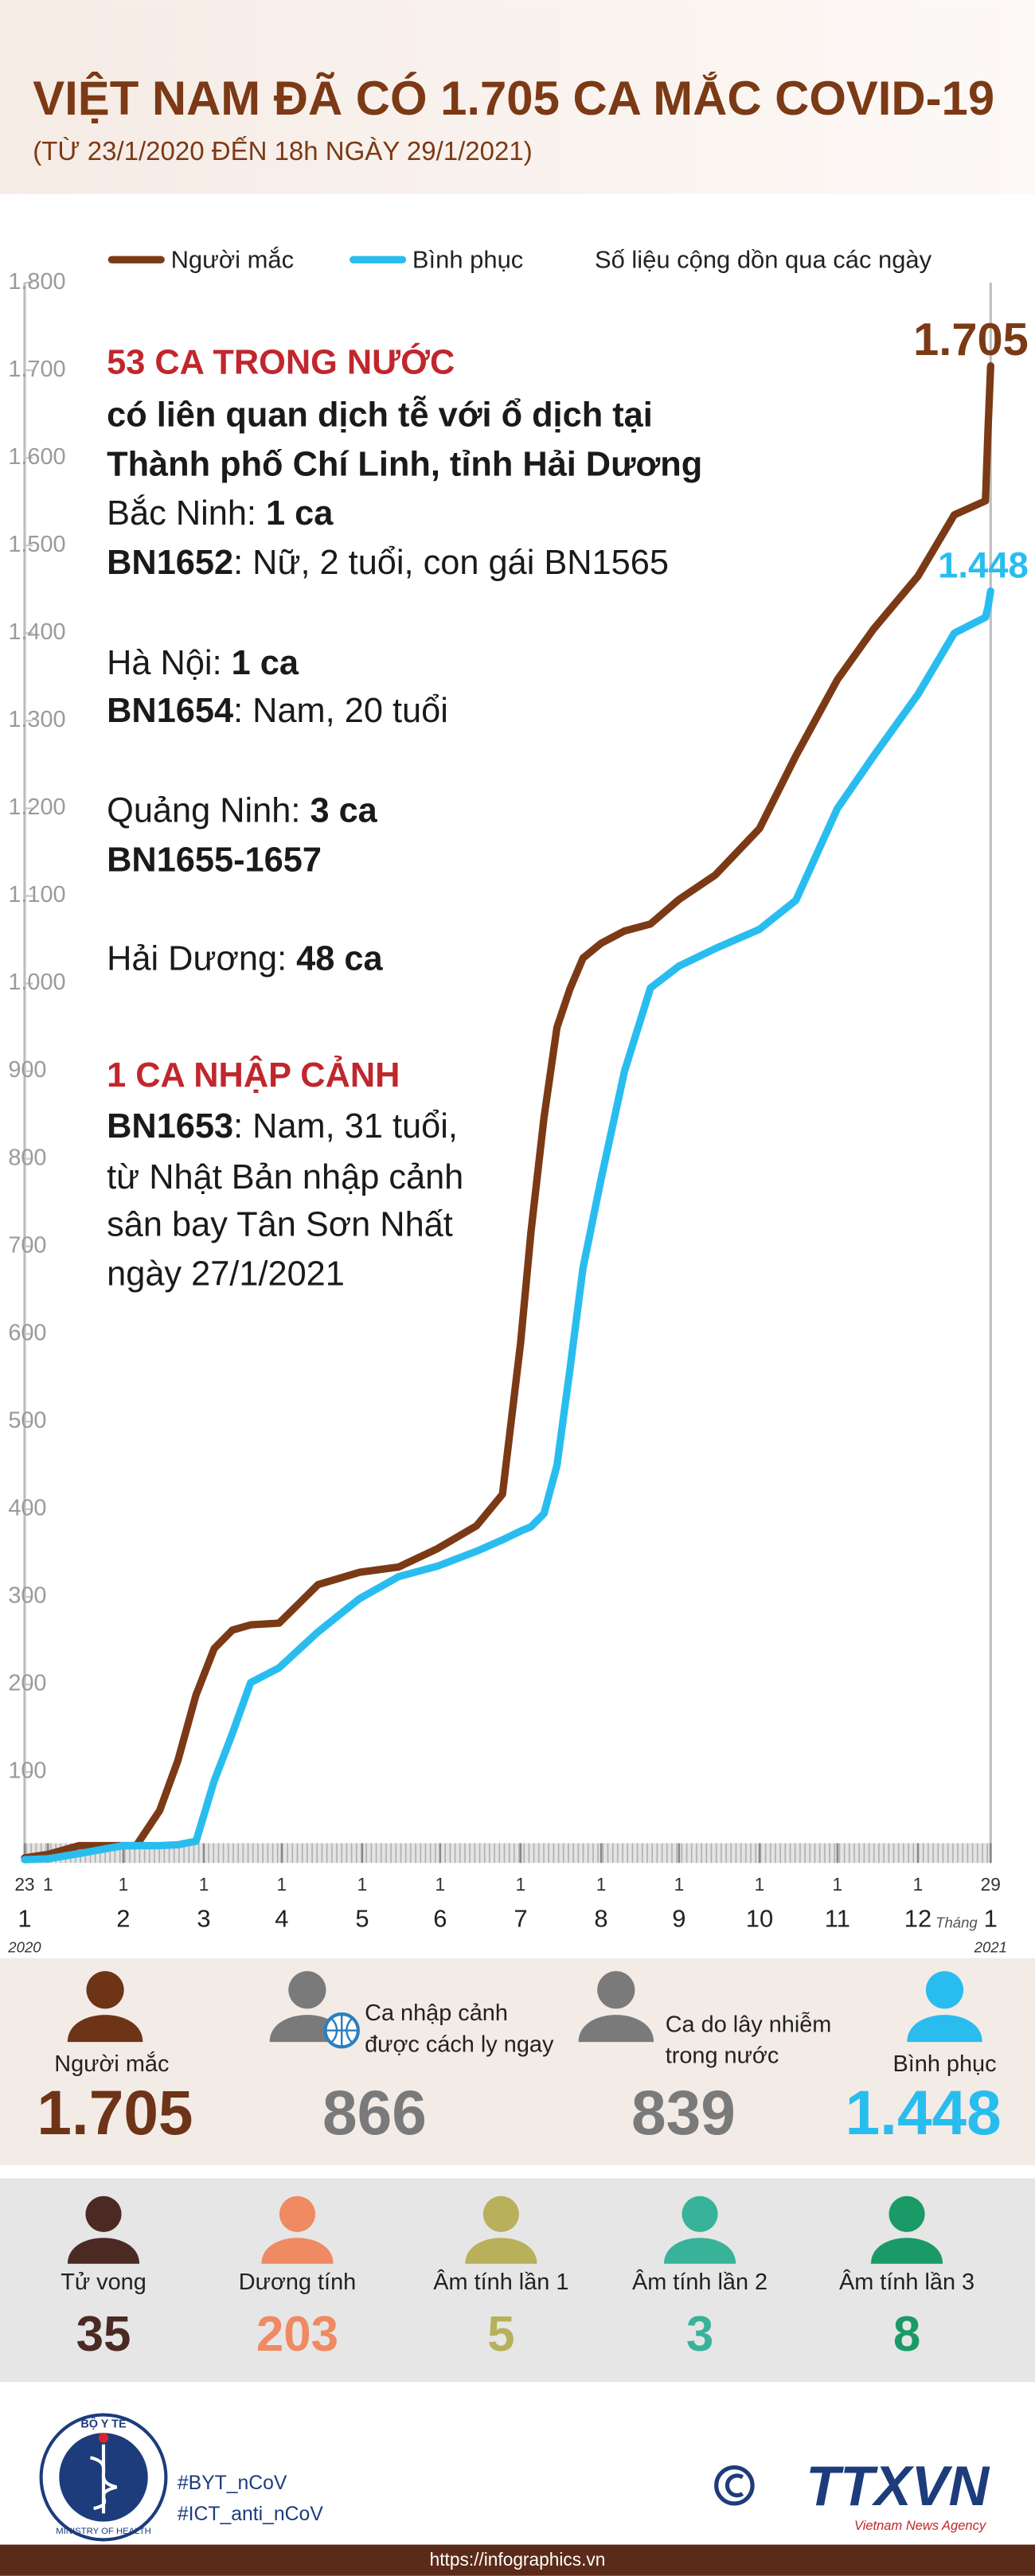 Image resolution: width=1035 pixels, height=2576 pixels. I want to click on month-label: 10, so click(759, 1919).